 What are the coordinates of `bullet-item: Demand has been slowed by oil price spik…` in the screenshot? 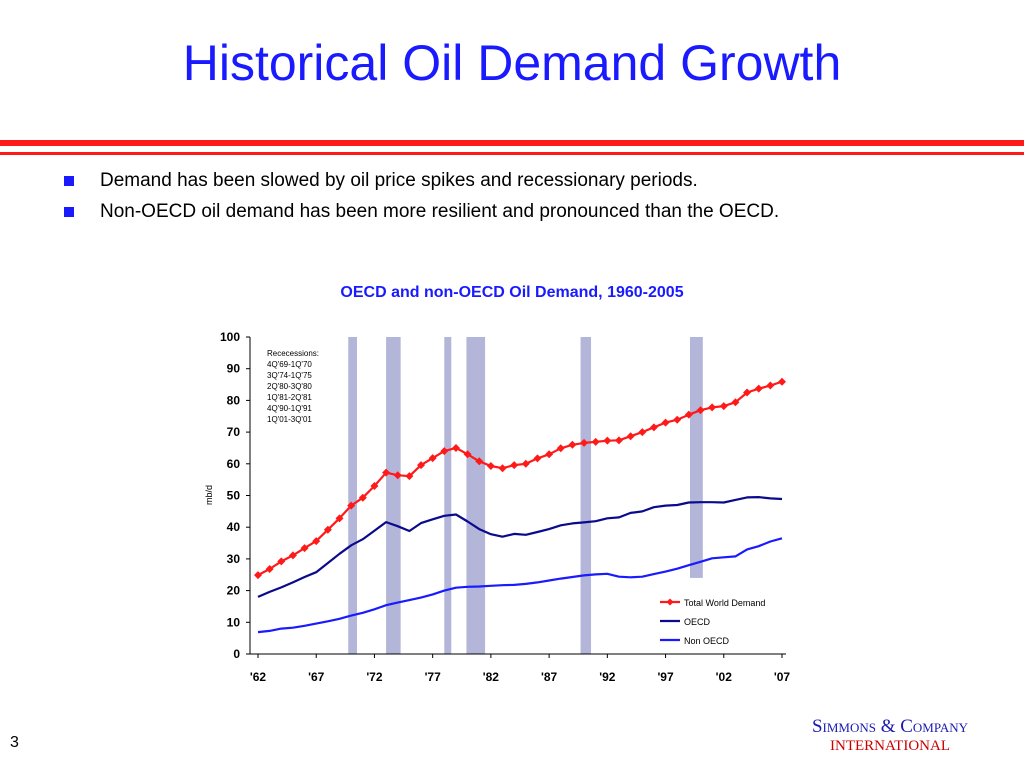 It's located at (420, 185).